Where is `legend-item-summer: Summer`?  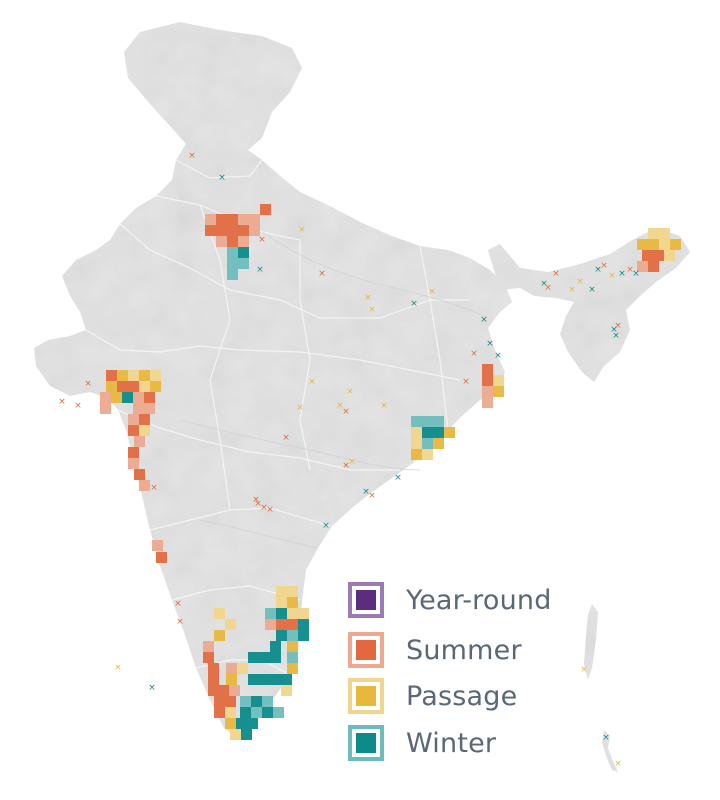
legend-item-summer: Summer is located at coordinates (435, 650).